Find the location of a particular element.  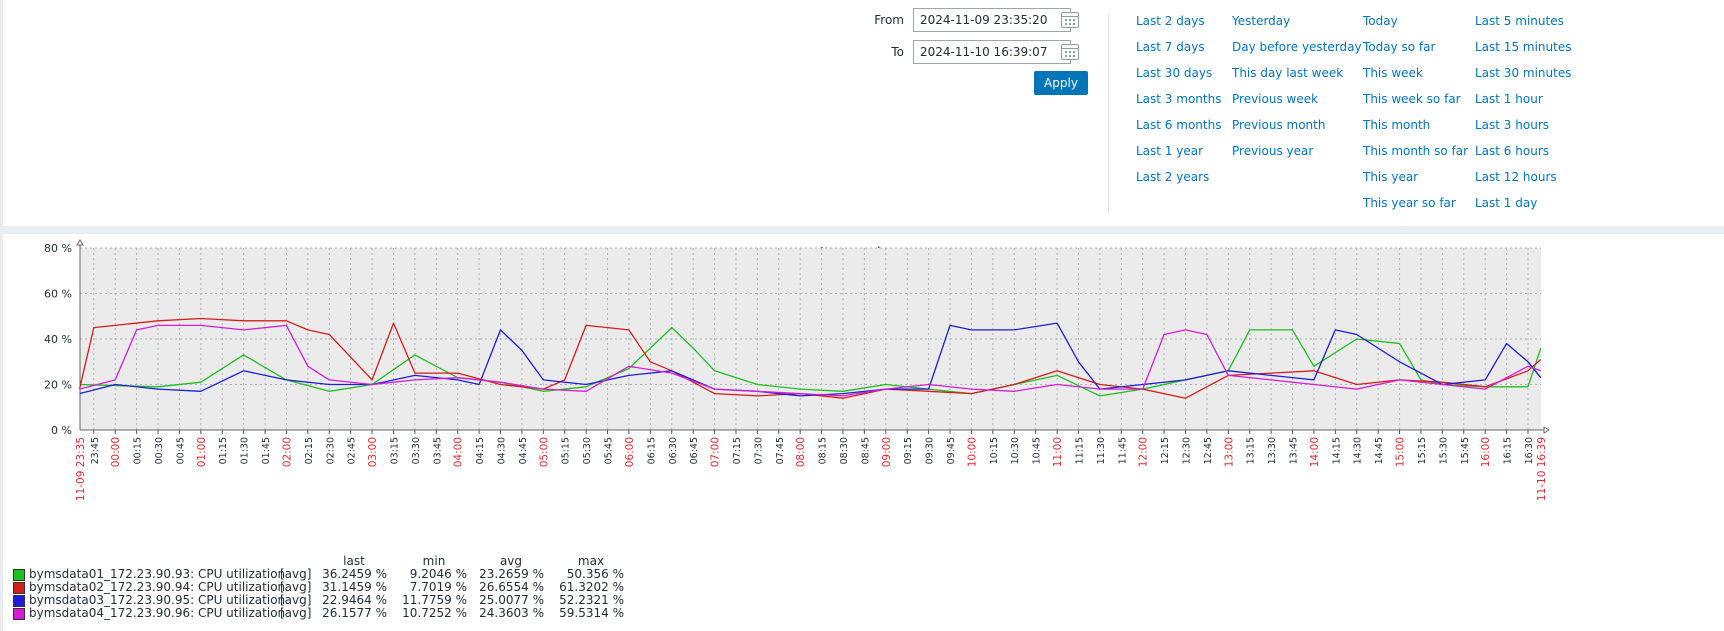

x-tick-label: 13:45 is located at coordinates (1294, 450).